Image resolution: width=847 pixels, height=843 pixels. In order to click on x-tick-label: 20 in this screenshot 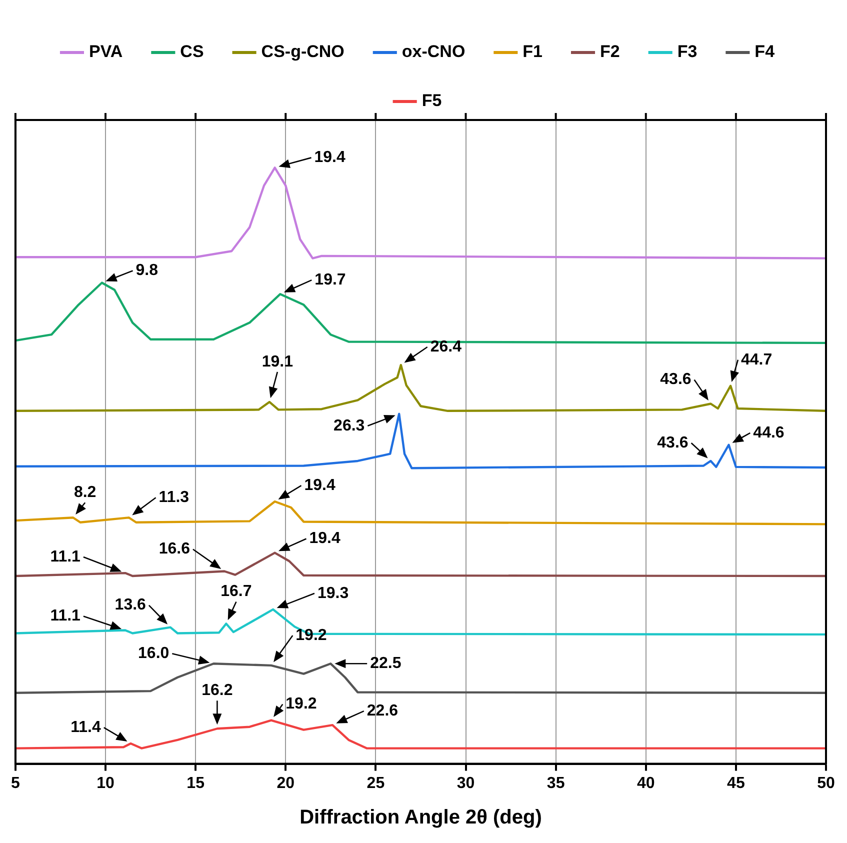, I will do `click(285, 783)`.